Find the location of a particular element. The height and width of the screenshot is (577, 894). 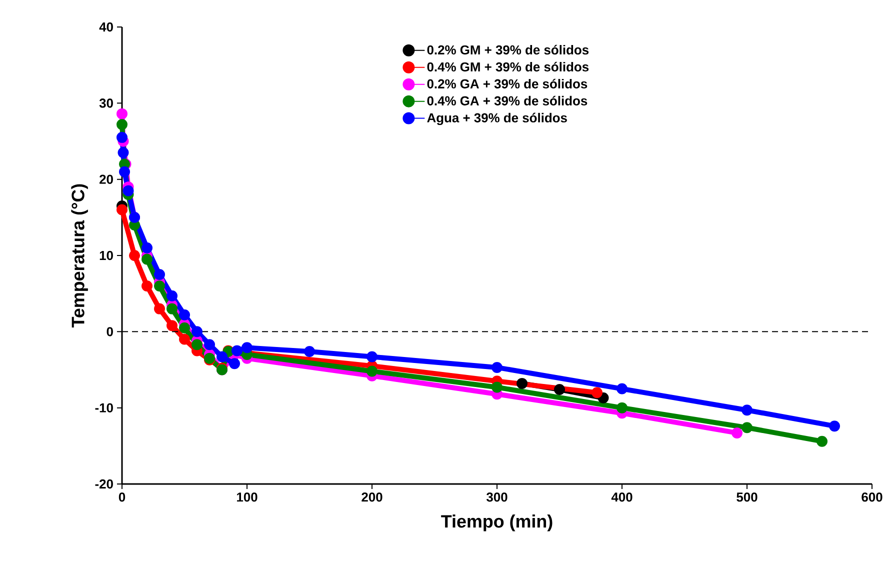

y-tick-label: 40 is located at coordinates (106, 27).